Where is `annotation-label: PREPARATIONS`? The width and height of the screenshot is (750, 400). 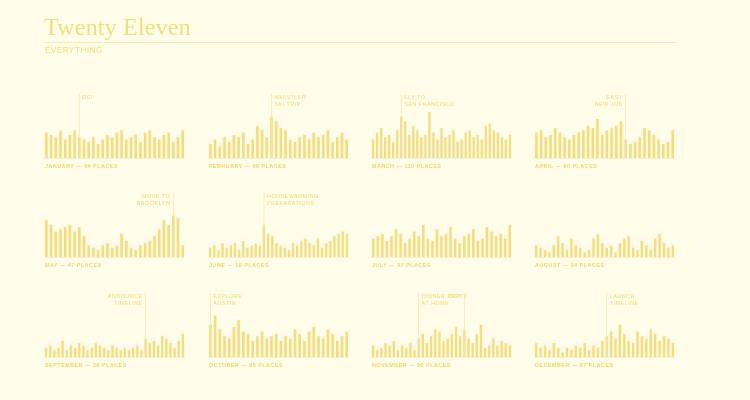
annotation-label: PREPARATIONS is located at coordinates (290, 204).